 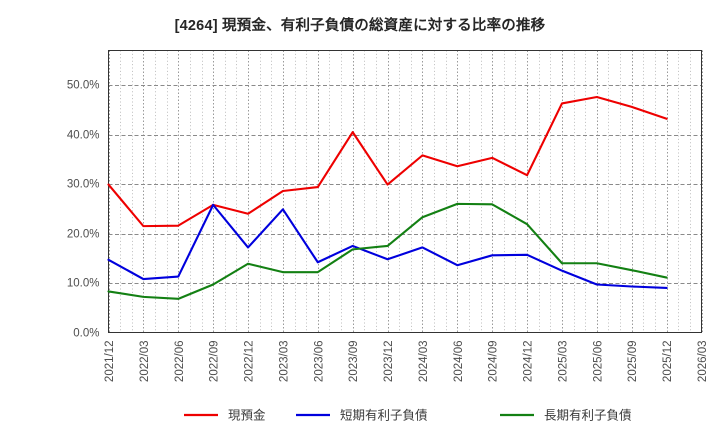 I want to click on x-axis-tick-label: 2024/06, so click(x=459, y=362).